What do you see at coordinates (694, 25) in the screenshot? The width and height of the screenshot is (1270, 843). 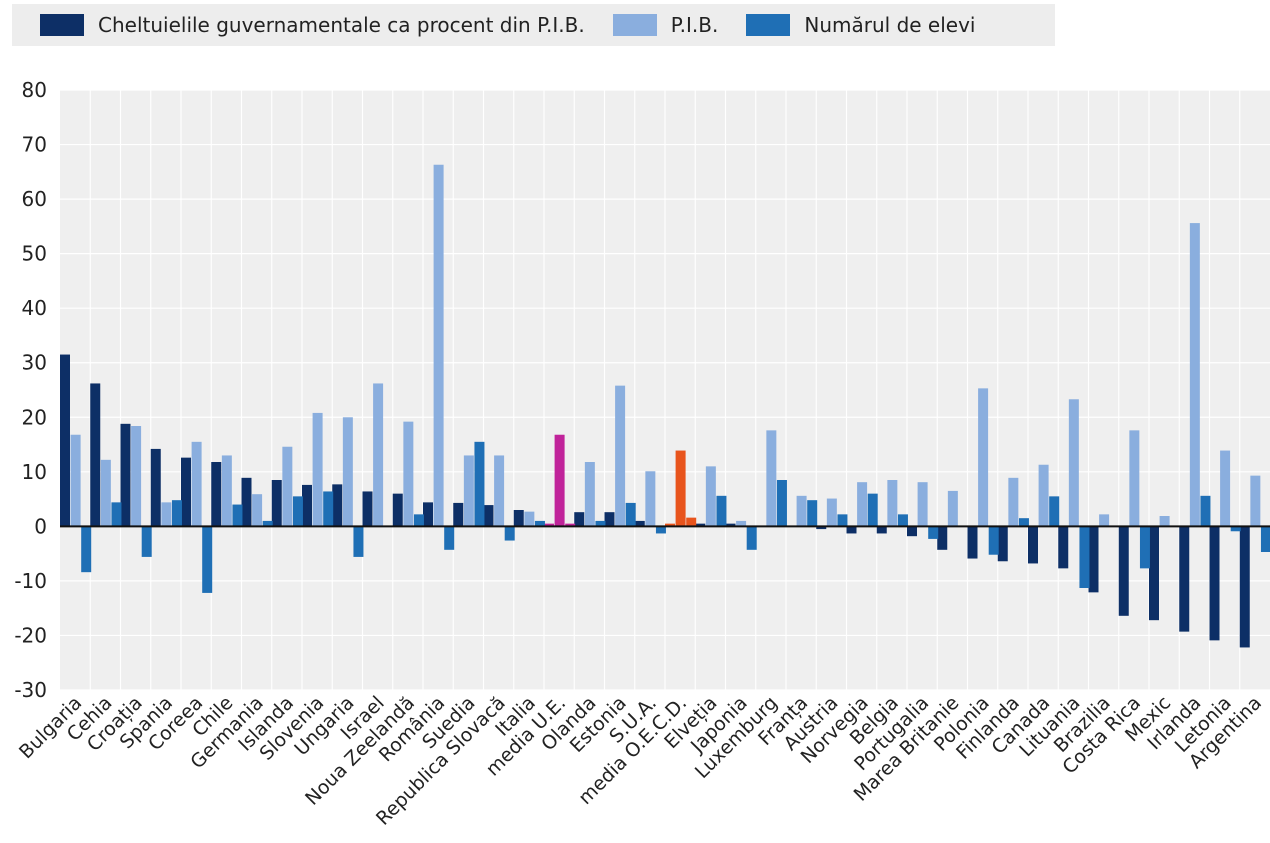 I see `legend-label-gdp: P.I.B.` at bounding box center [694, 25].